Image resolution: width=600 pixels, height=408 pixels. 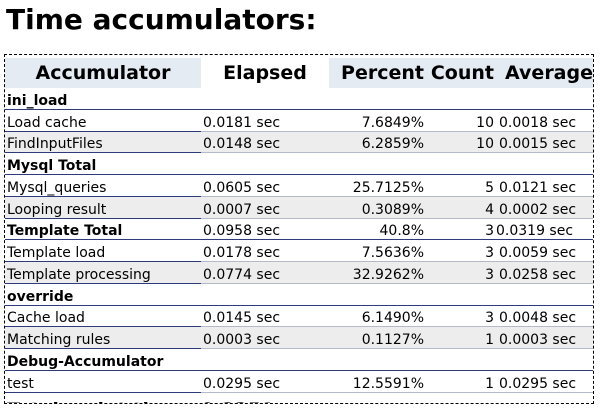 What do you see at coordinates (265, 337) in the screenshot?
I see `elapsed-value: 0.0003 sec` at bounding box center [265, 337].